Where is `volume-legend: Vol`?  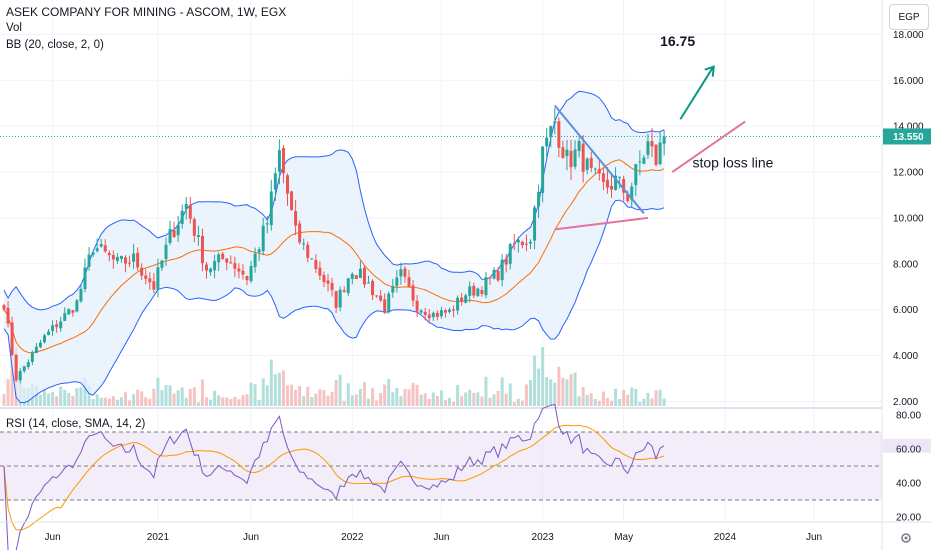 volume-legend: Vol is located at coordinates (14, 28).